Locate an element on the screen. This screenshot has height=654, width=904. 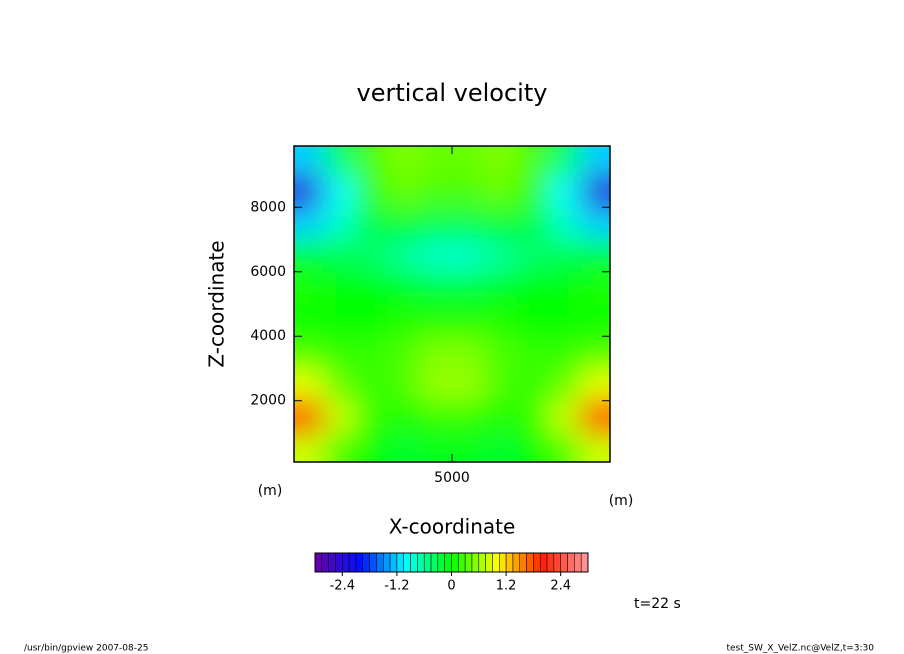
chart-title: vertical velocity is located at coordinates (452, 93).